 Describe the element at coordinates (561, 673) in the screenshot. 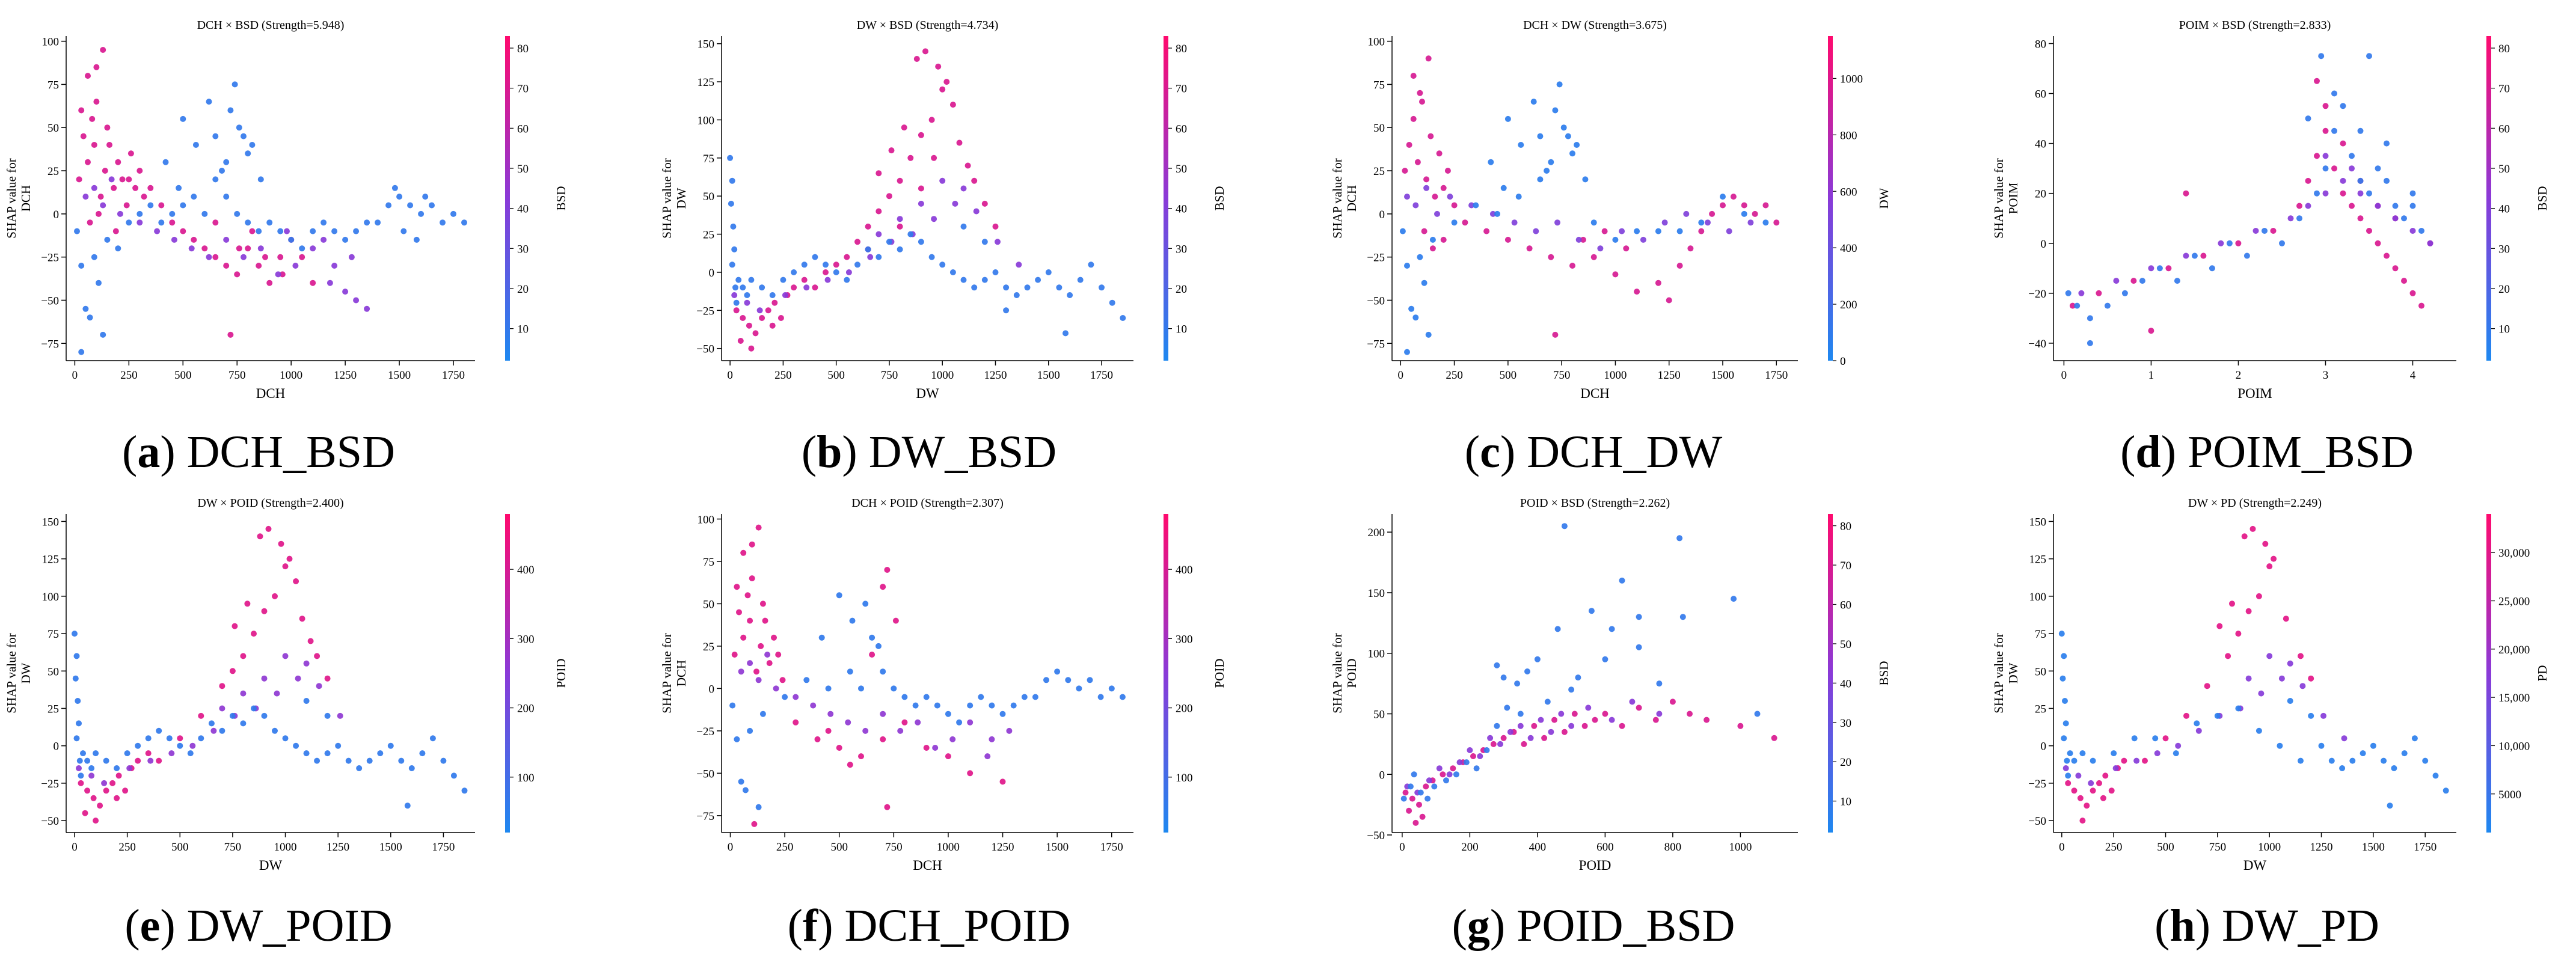

I see `colorbar-label: POID` at that location.